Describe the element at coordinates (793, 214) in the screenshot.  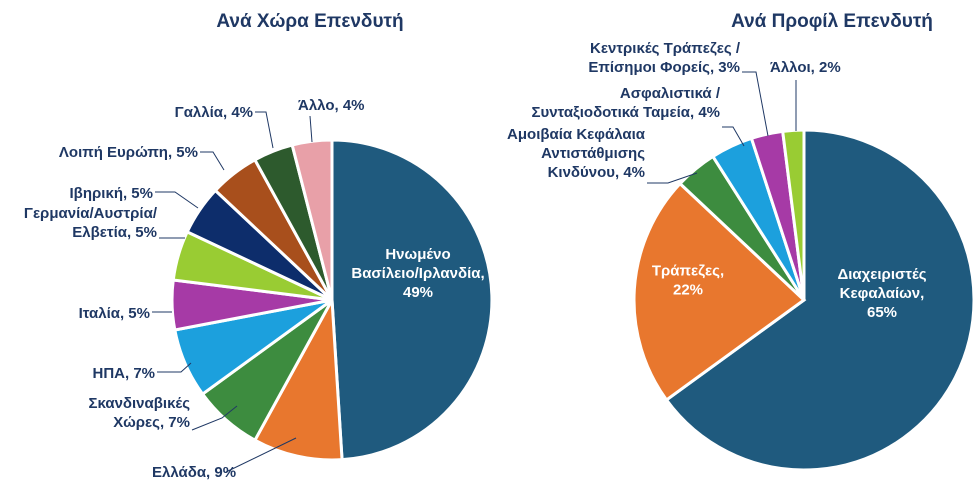
I see `pie-slice-profile-άλλοι` at that location.